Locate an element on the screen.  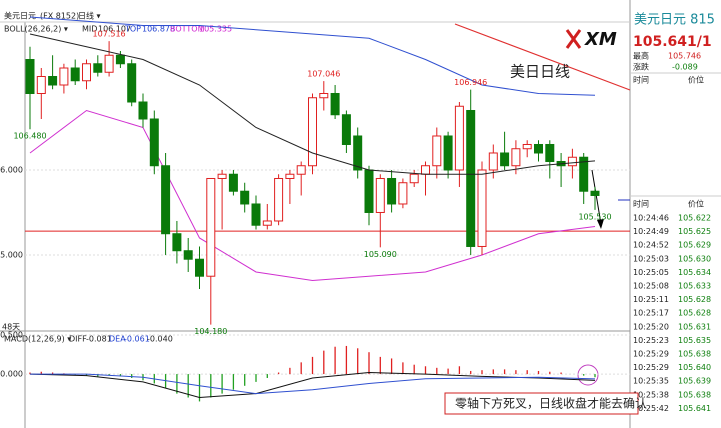
tick-time: 10:25:38 is located at coordinates (651, 394).